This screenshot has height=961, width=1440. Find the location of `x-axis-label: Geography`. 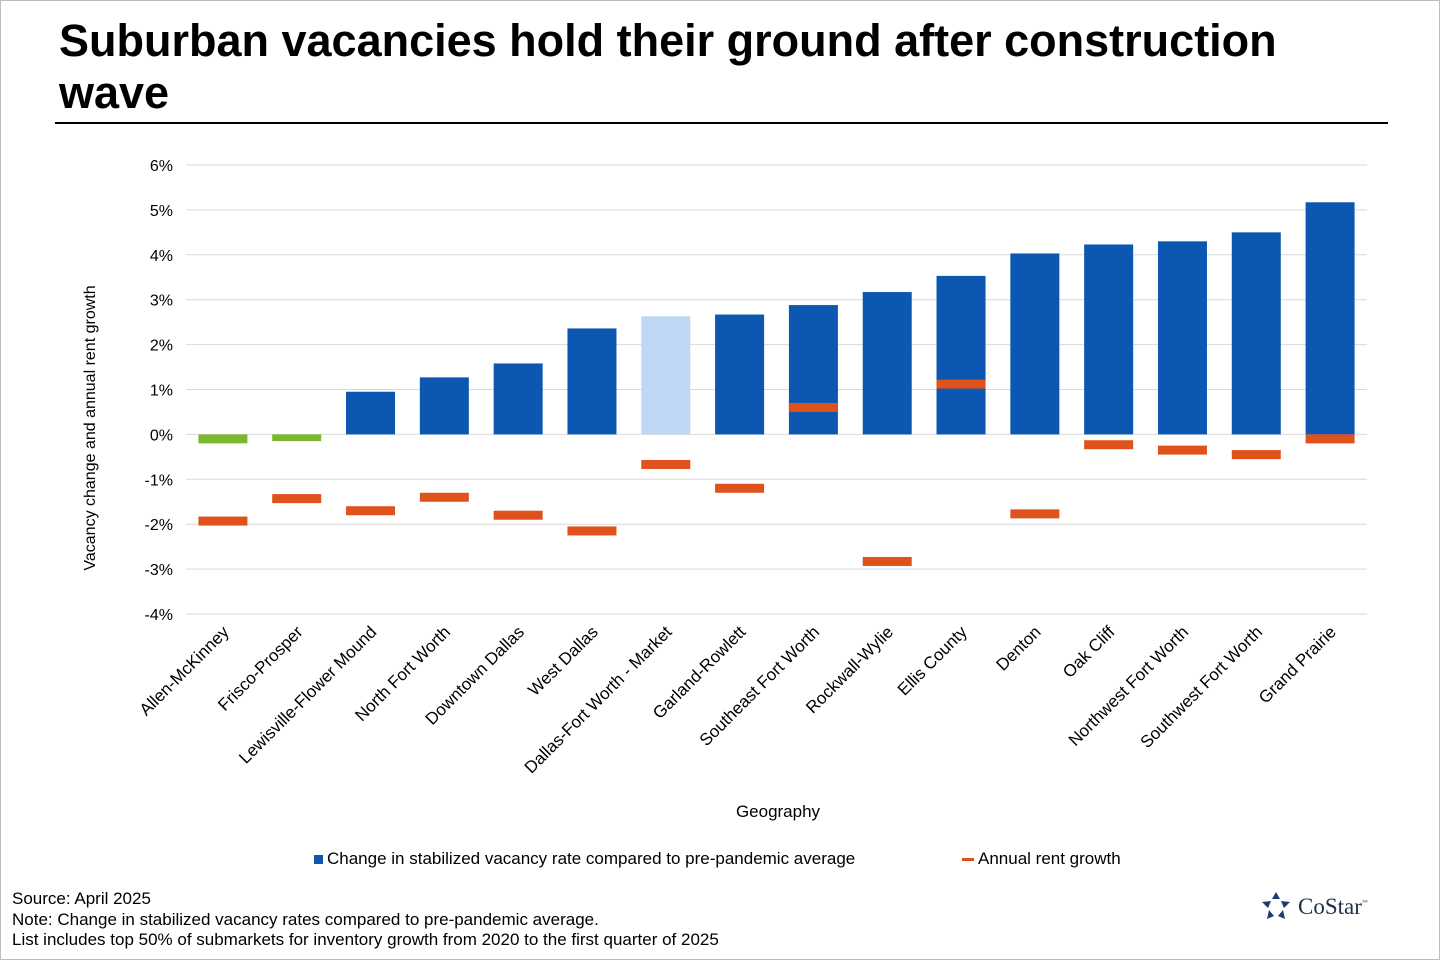

x-axis-label: Geography is located at coordinates (778, 811).